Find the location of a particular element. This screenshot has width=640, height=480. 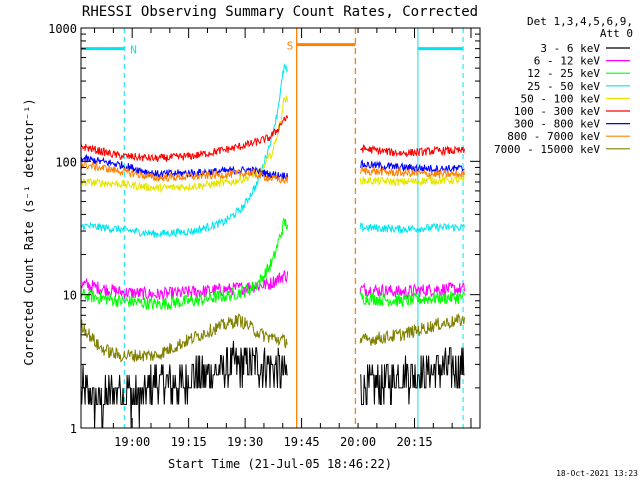

y-tick-label: 1000 is located at coordinates (62, 29).